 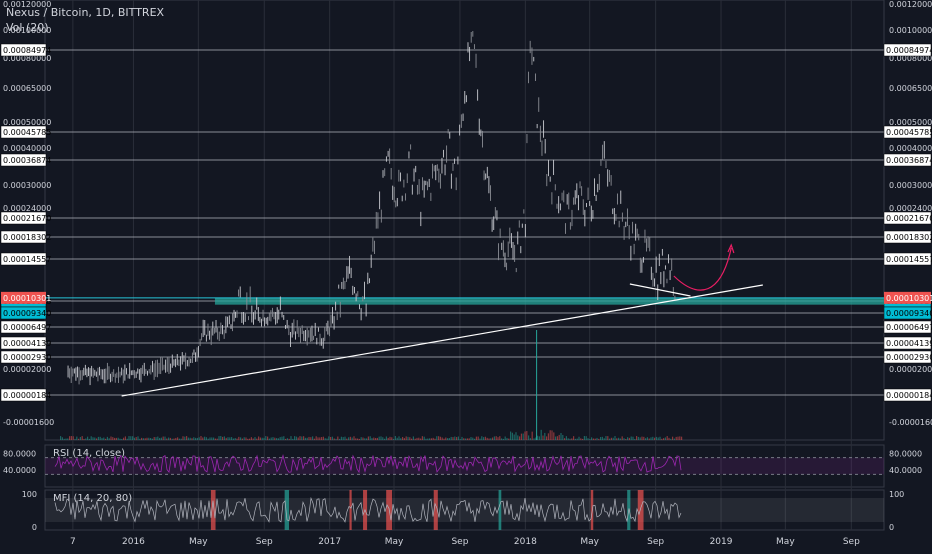 I want to click on y-tick-label-left: 0.00040000, so click(x=27, y=148).